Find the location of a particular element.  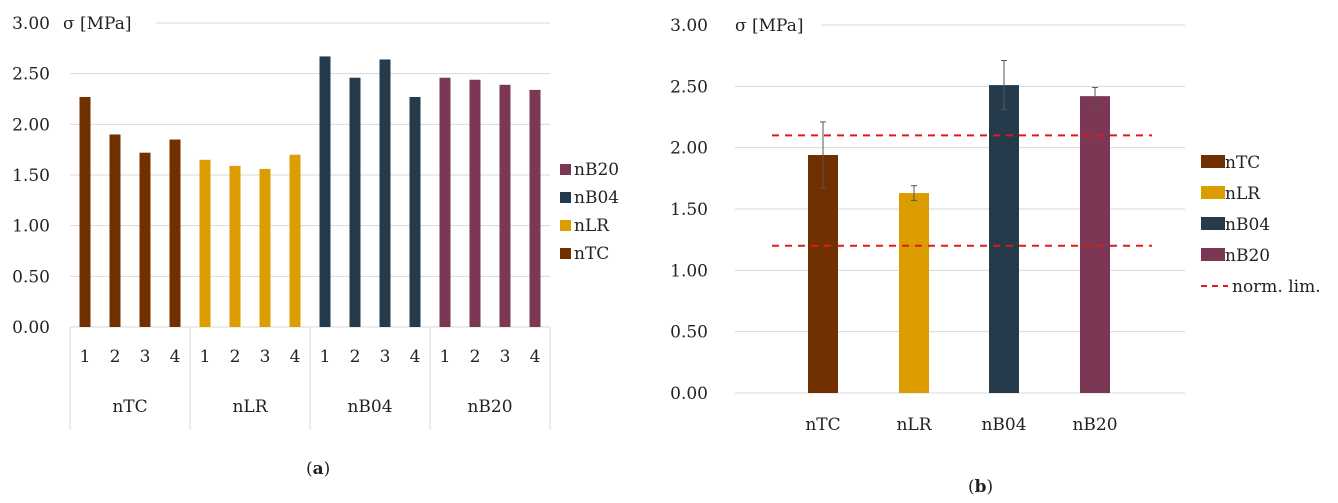

group-label-nTC: nTC is located at coordinates (129, 407).